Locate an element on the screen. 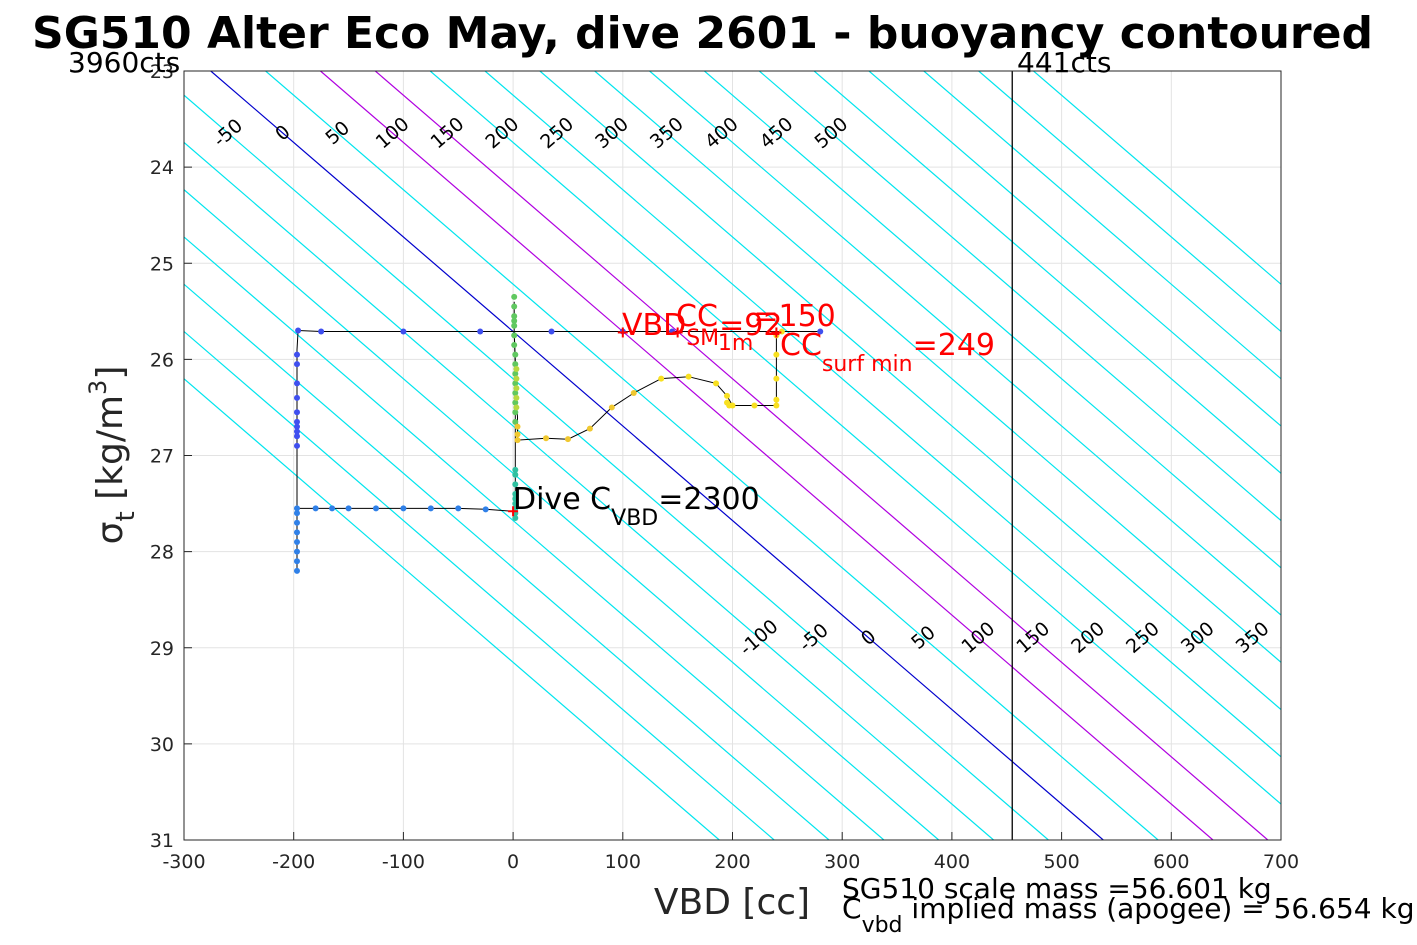  y-tick-label: 29 is located at coordinates (162, 649).